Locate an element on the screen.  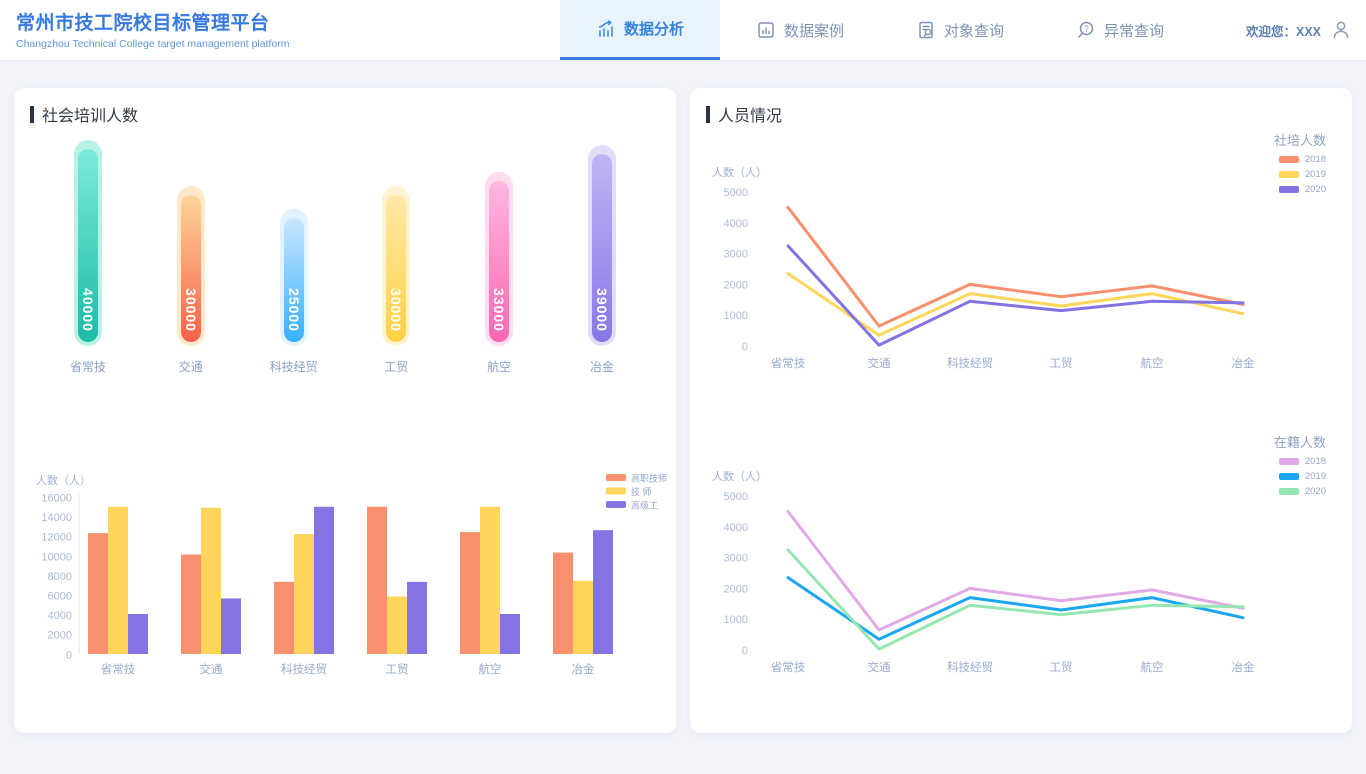
section-title-personnel: 人员情况 is located at coordinates (744, 114).